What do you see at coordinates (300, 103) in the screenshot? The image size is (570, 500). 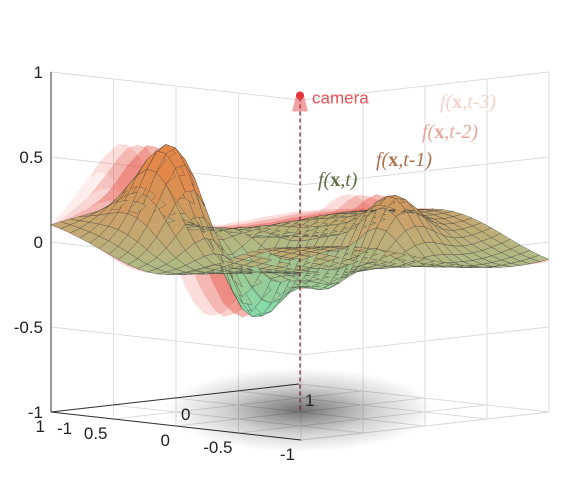 I see `camera-cone` at bounding box center [300, 103].